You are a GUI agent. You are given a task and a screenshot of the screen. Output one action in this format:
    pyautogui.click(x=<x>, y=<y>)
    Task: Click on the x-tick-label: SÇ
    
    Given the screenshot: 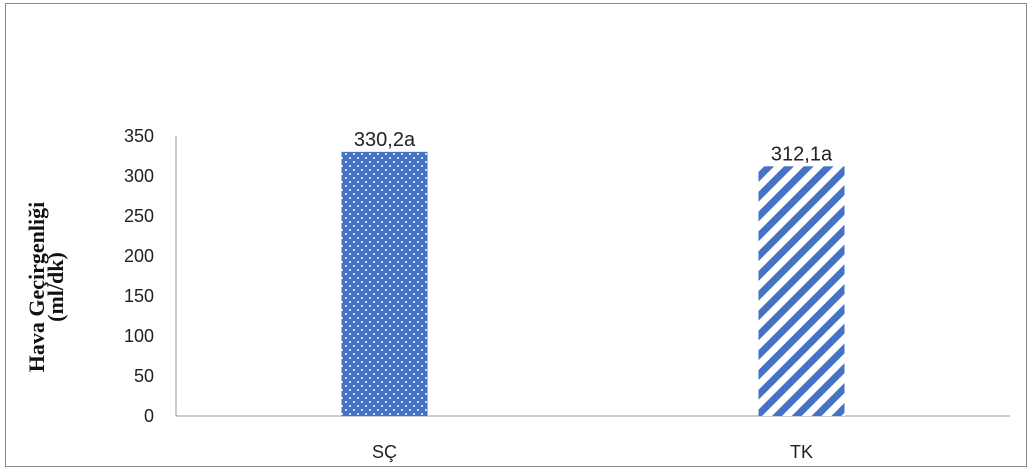 What is the action you would take?
    pyautogui.click(x=384, y=452)
    